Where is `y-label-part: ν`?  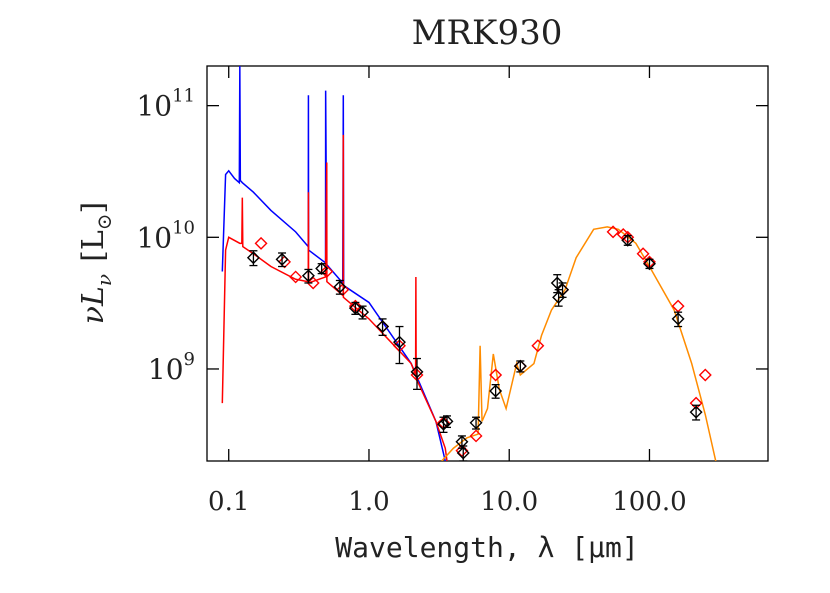
y-label-part: ν is located at coordinates (104, 280).